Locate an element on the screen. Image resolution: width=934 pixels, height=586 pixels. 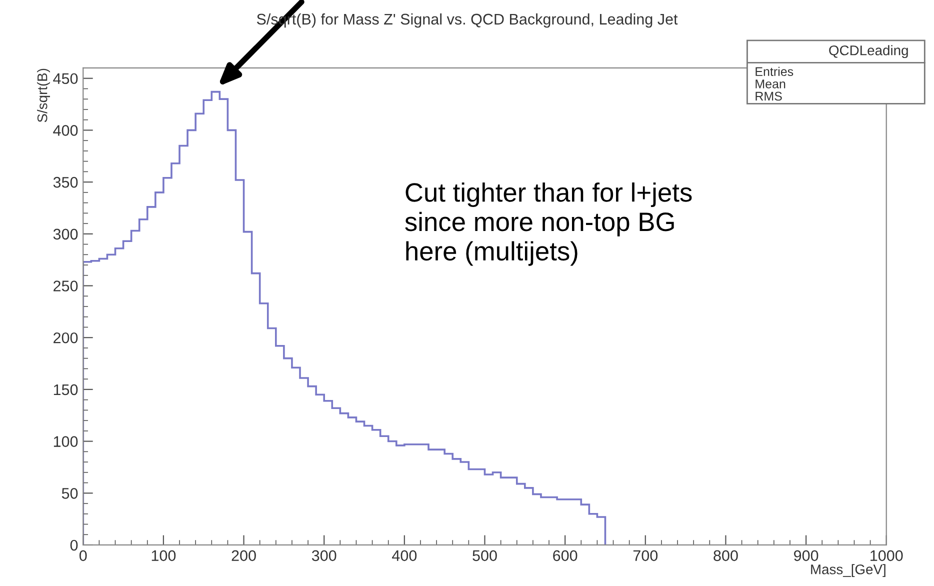
x-tick-label: 500 is located at coordinates (484, 556).